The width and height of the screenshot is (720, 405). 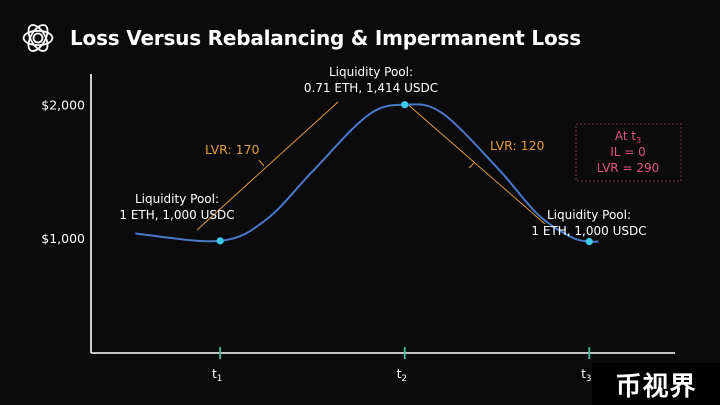 I want to click on flower-network-logo-icon, so click(x=38, y=38).